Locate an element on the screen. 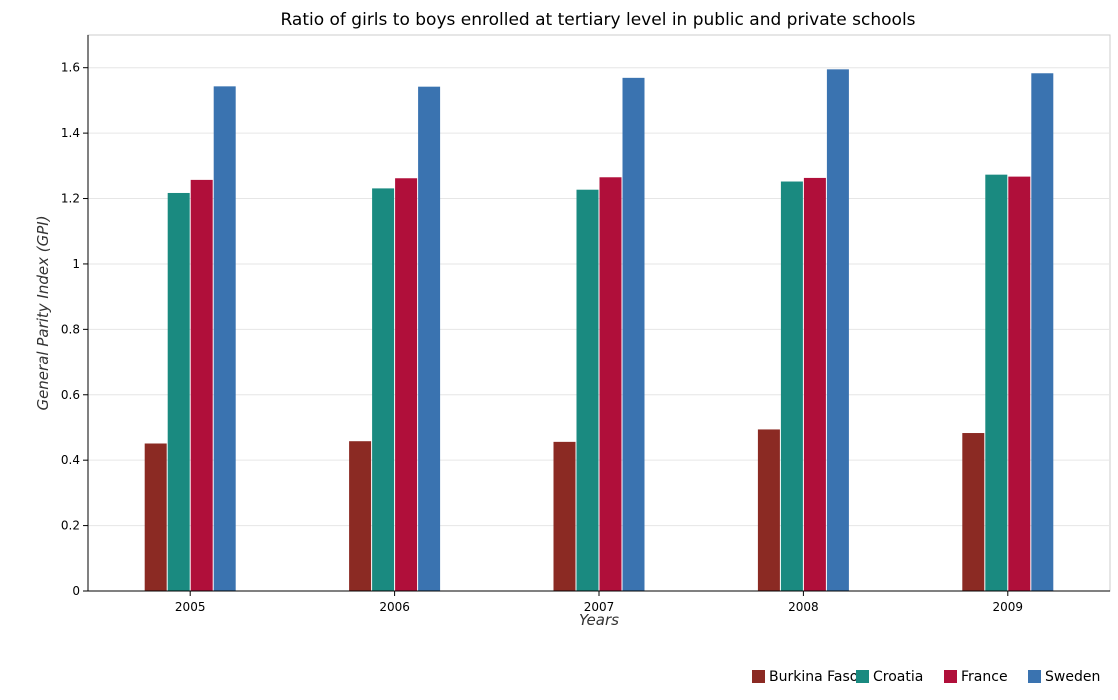 Image resolution: width=1118 pixels, height=700 pixels. y-tick-label: 0 is located at coordinates (76, 591).